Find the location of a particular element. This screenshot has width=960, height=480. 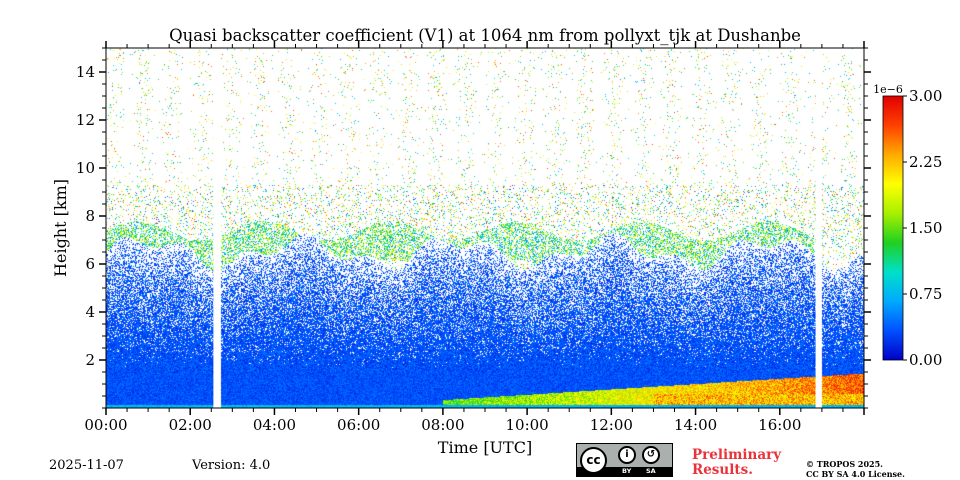

y-axis-label: Height [km] is located at coordinates (60, 228).